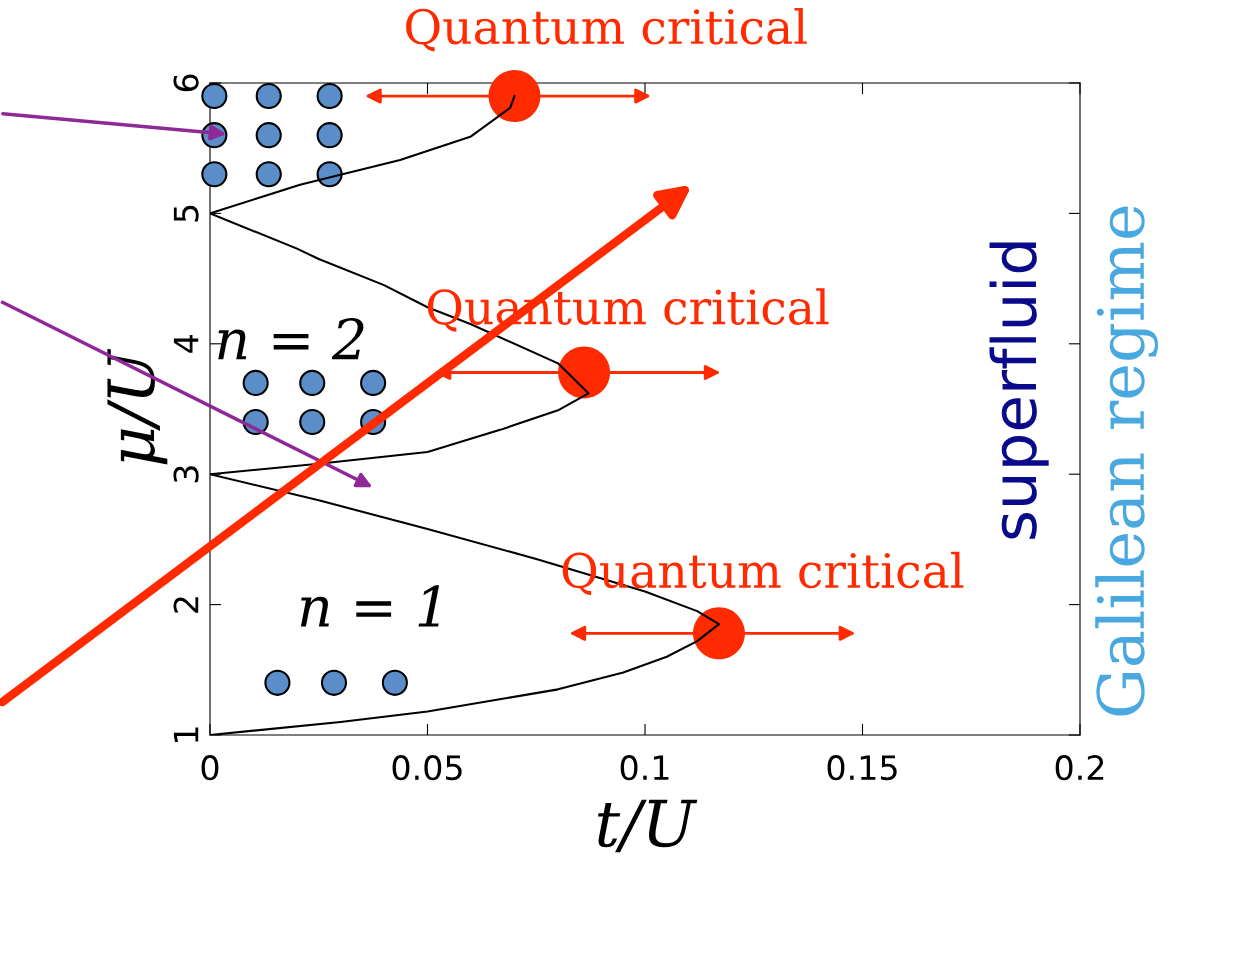 This screenshot has height=976, width=1241. What do you see at coordinates (291, 338) in the screenshot?
I see `annotation: n = 2` at bounding box center [291, 338].